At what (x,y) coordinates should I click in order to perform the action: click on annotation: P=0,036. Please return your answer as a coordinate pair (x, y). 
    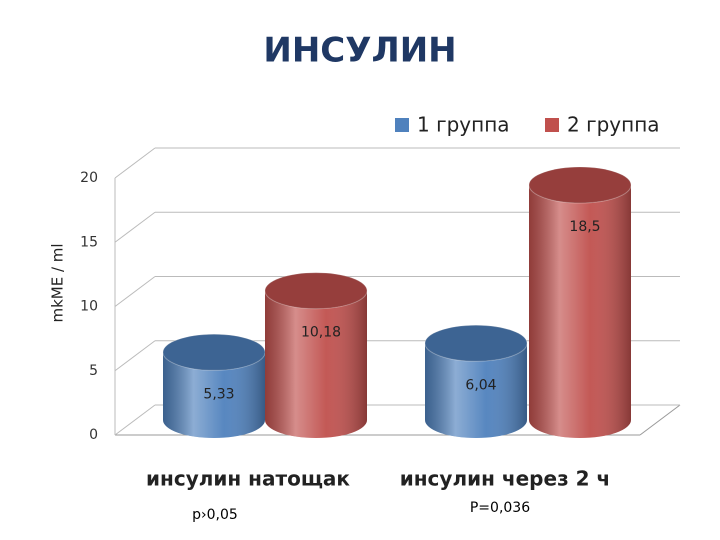
    Looking at the image, I should click on (500, 508).